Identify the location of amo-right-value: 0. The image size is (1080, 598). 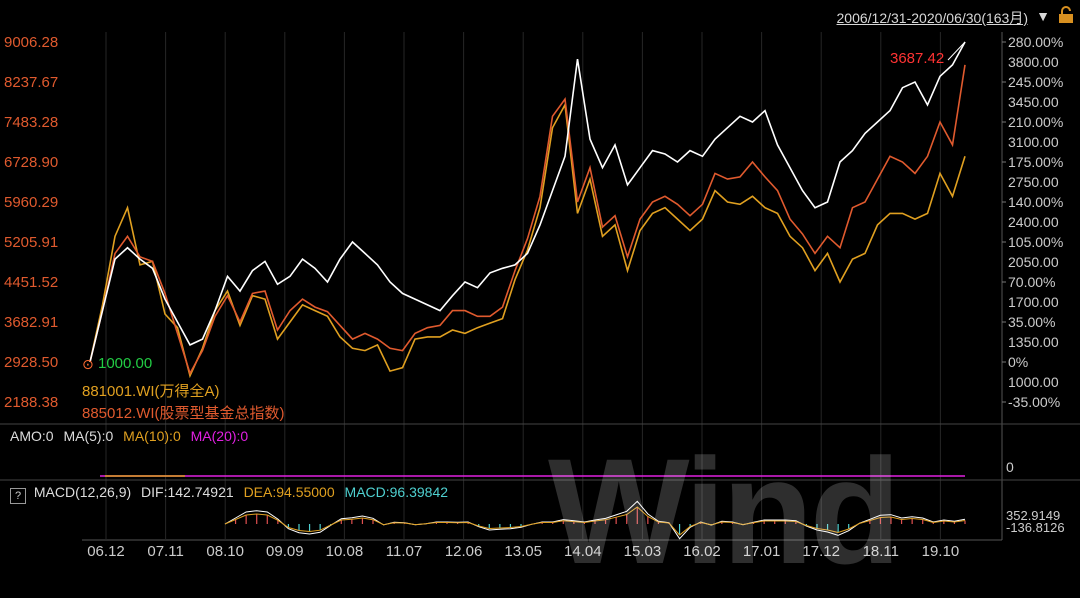
(1010, 467).